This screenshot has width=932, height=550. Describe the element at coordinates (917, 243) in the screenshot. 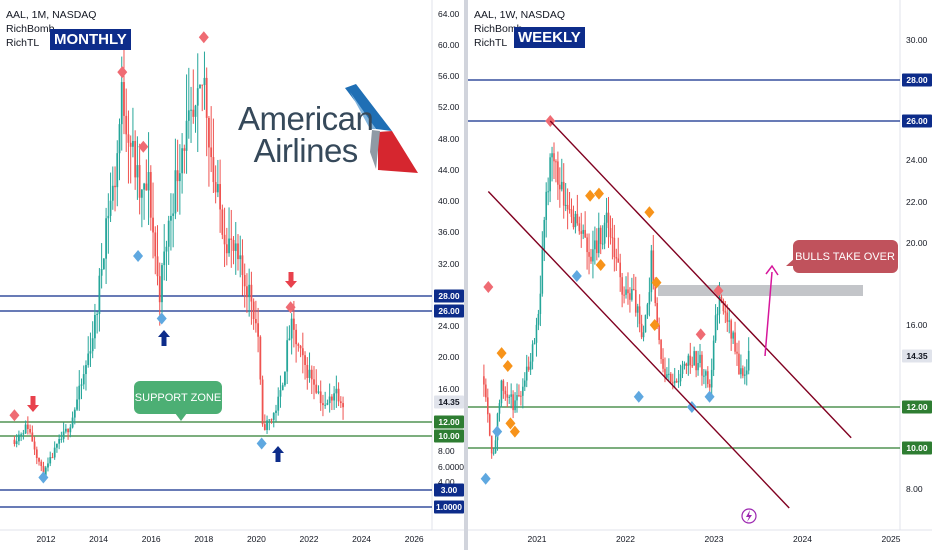

I see `price-scale-label: 20.00` at that location.